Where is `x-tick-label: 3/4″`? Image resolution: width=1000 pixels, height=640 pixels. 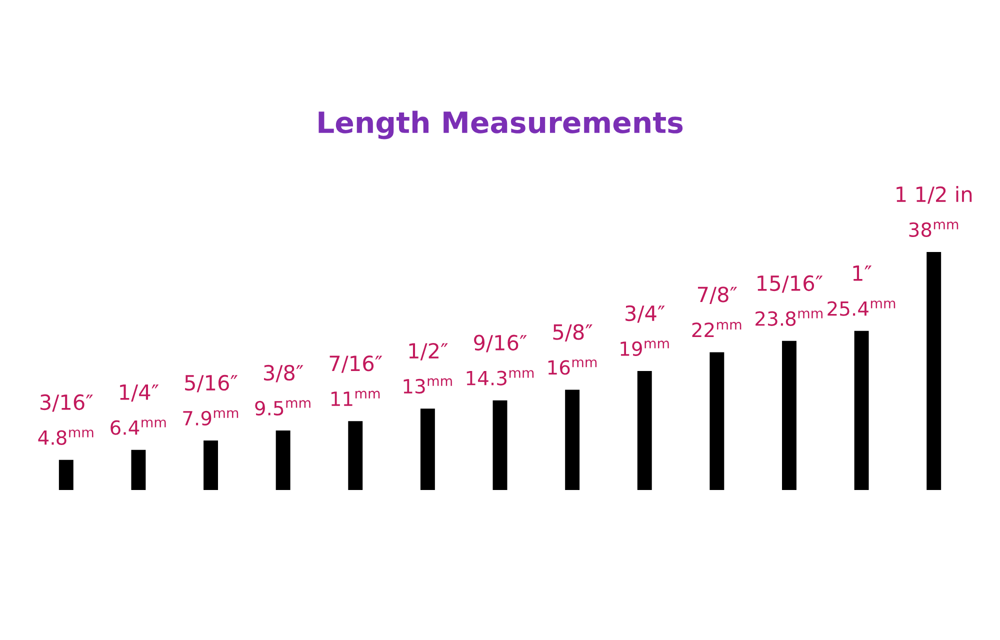 x-tick-label: 3/4″ is located at coordinates (645, 314).